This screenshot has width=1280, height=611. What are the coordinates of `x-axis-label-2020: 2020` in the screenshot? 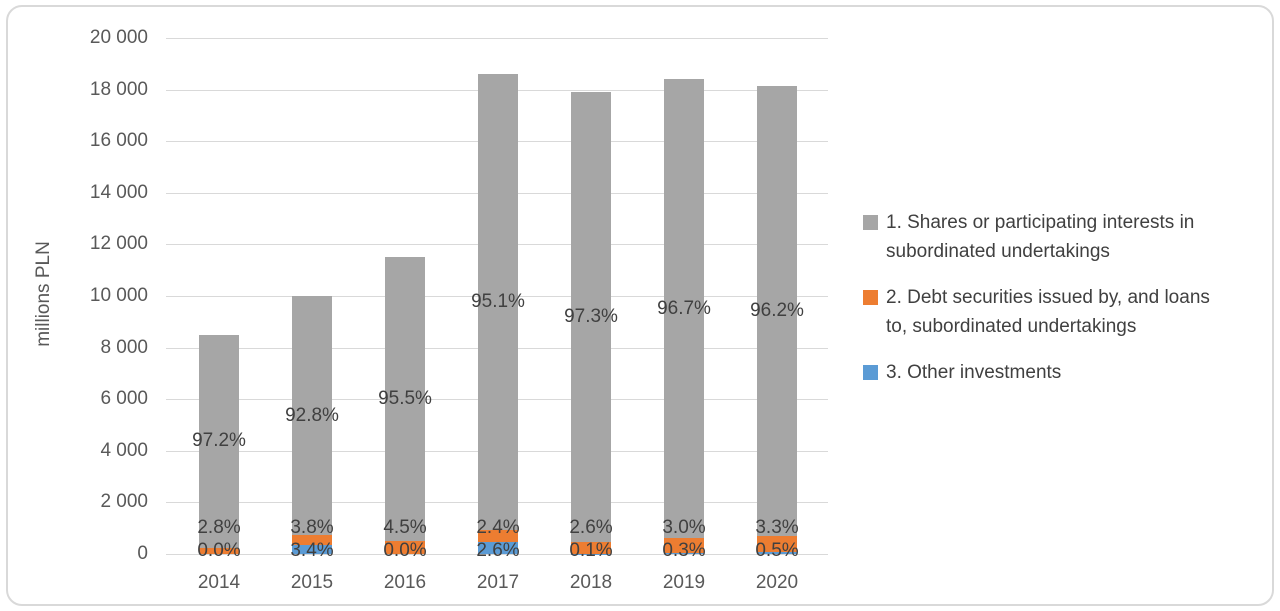 It's located at (777, 582).